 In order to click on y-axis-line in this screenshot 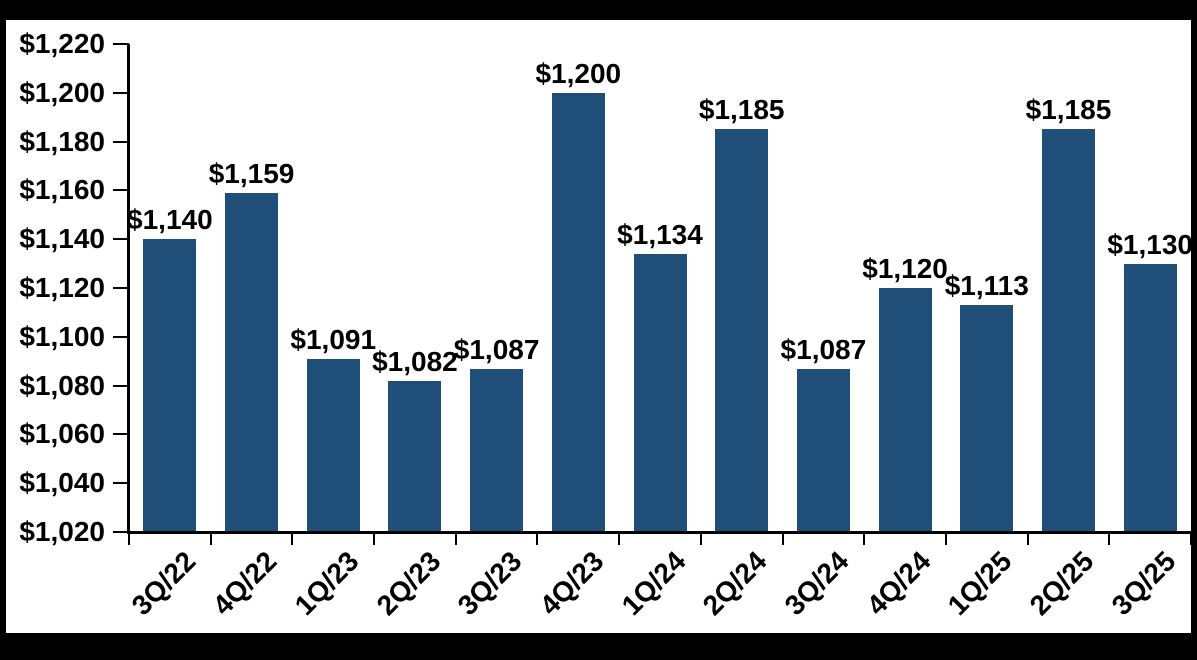, I will do `click(128, 289)`.